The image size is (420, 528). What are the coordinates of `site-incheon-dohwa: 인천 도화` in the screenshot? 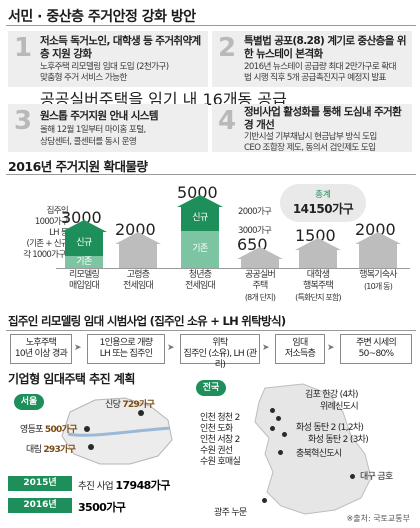 It's located at (216, 429).